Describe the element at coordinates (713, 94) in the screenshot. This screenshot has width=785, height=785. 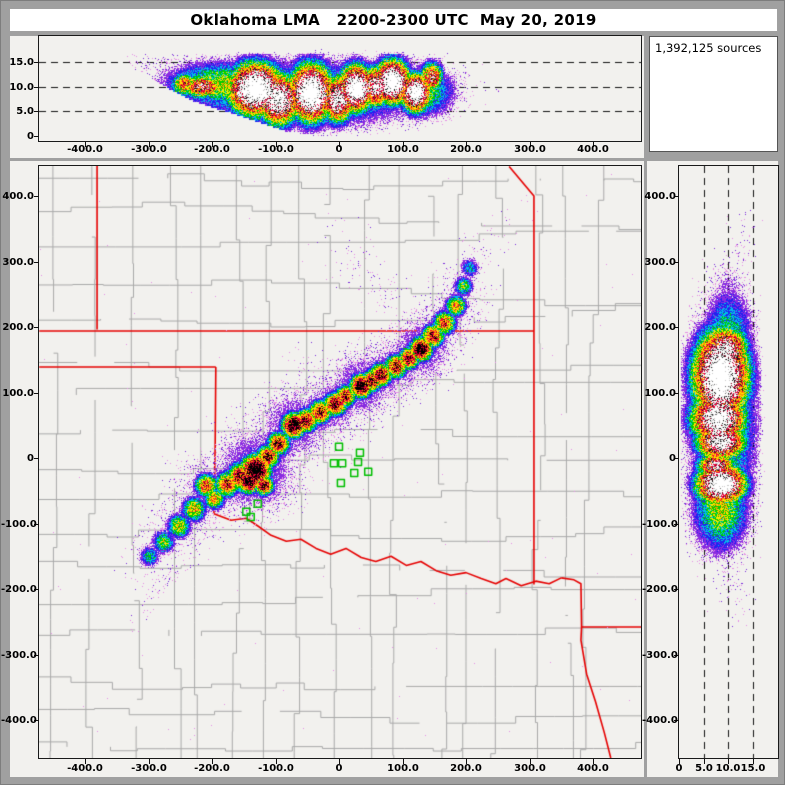
I see `sources-count-box: 1,392,125 sources` at that location.